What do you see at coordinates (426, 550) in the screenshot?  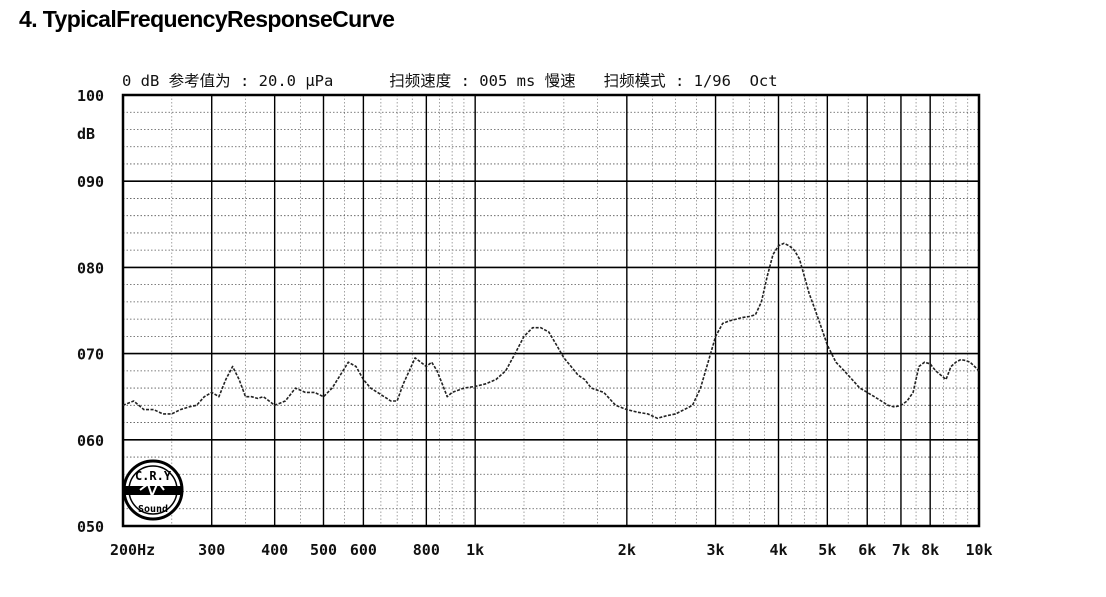 I see `x-tick-label: 800` at bounding box center [426, 550].